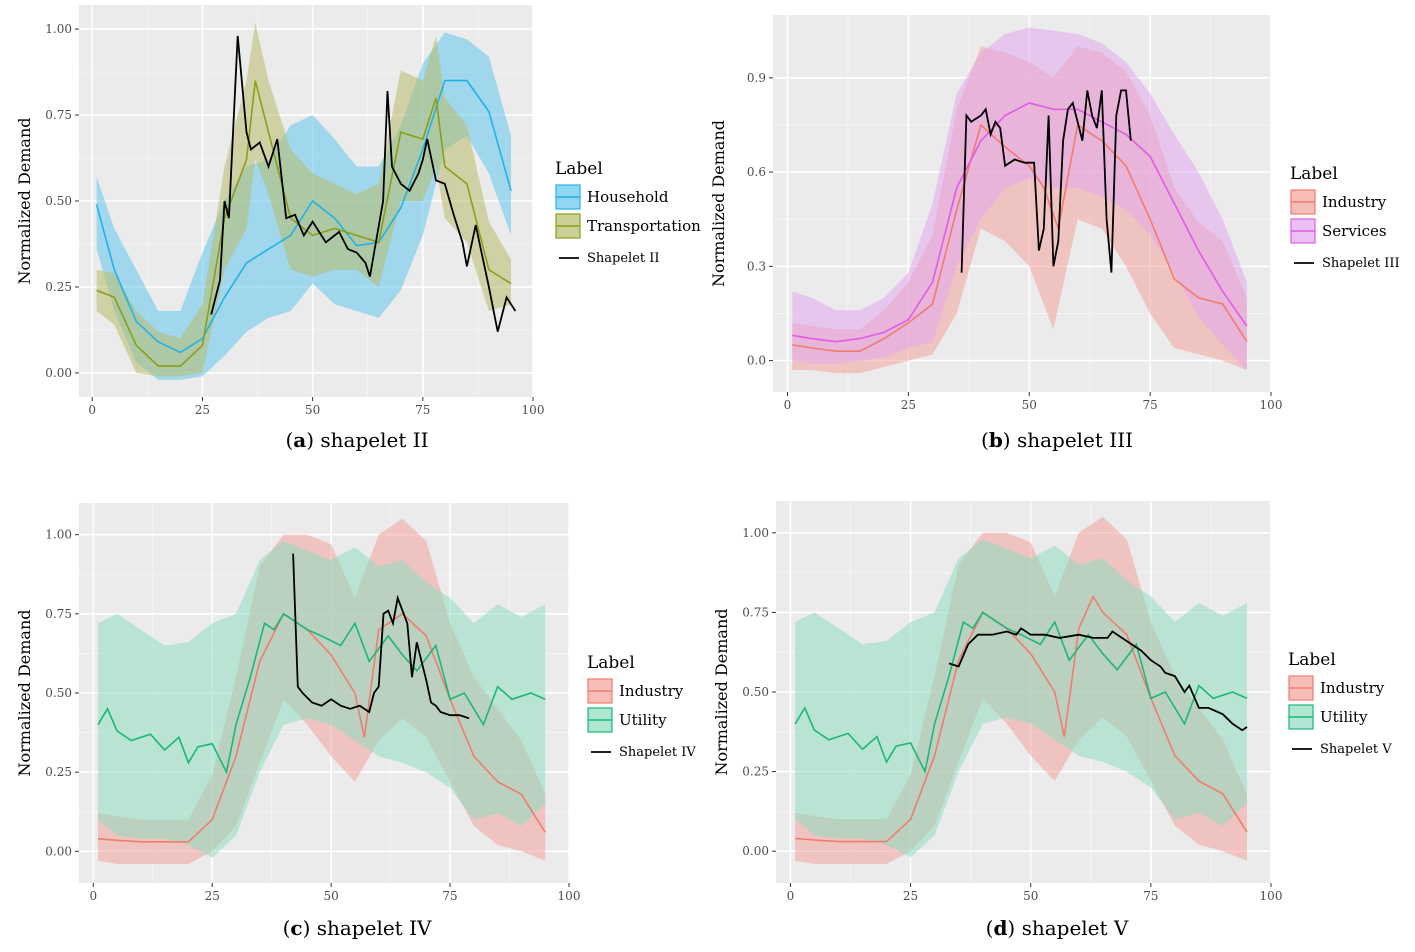 The height and width of the screenshot is (952, 1415). What do you see at coordinates (363, 183) in the screenshot?
I see `line-shapelet-ii` at bounding box center [363, 183].